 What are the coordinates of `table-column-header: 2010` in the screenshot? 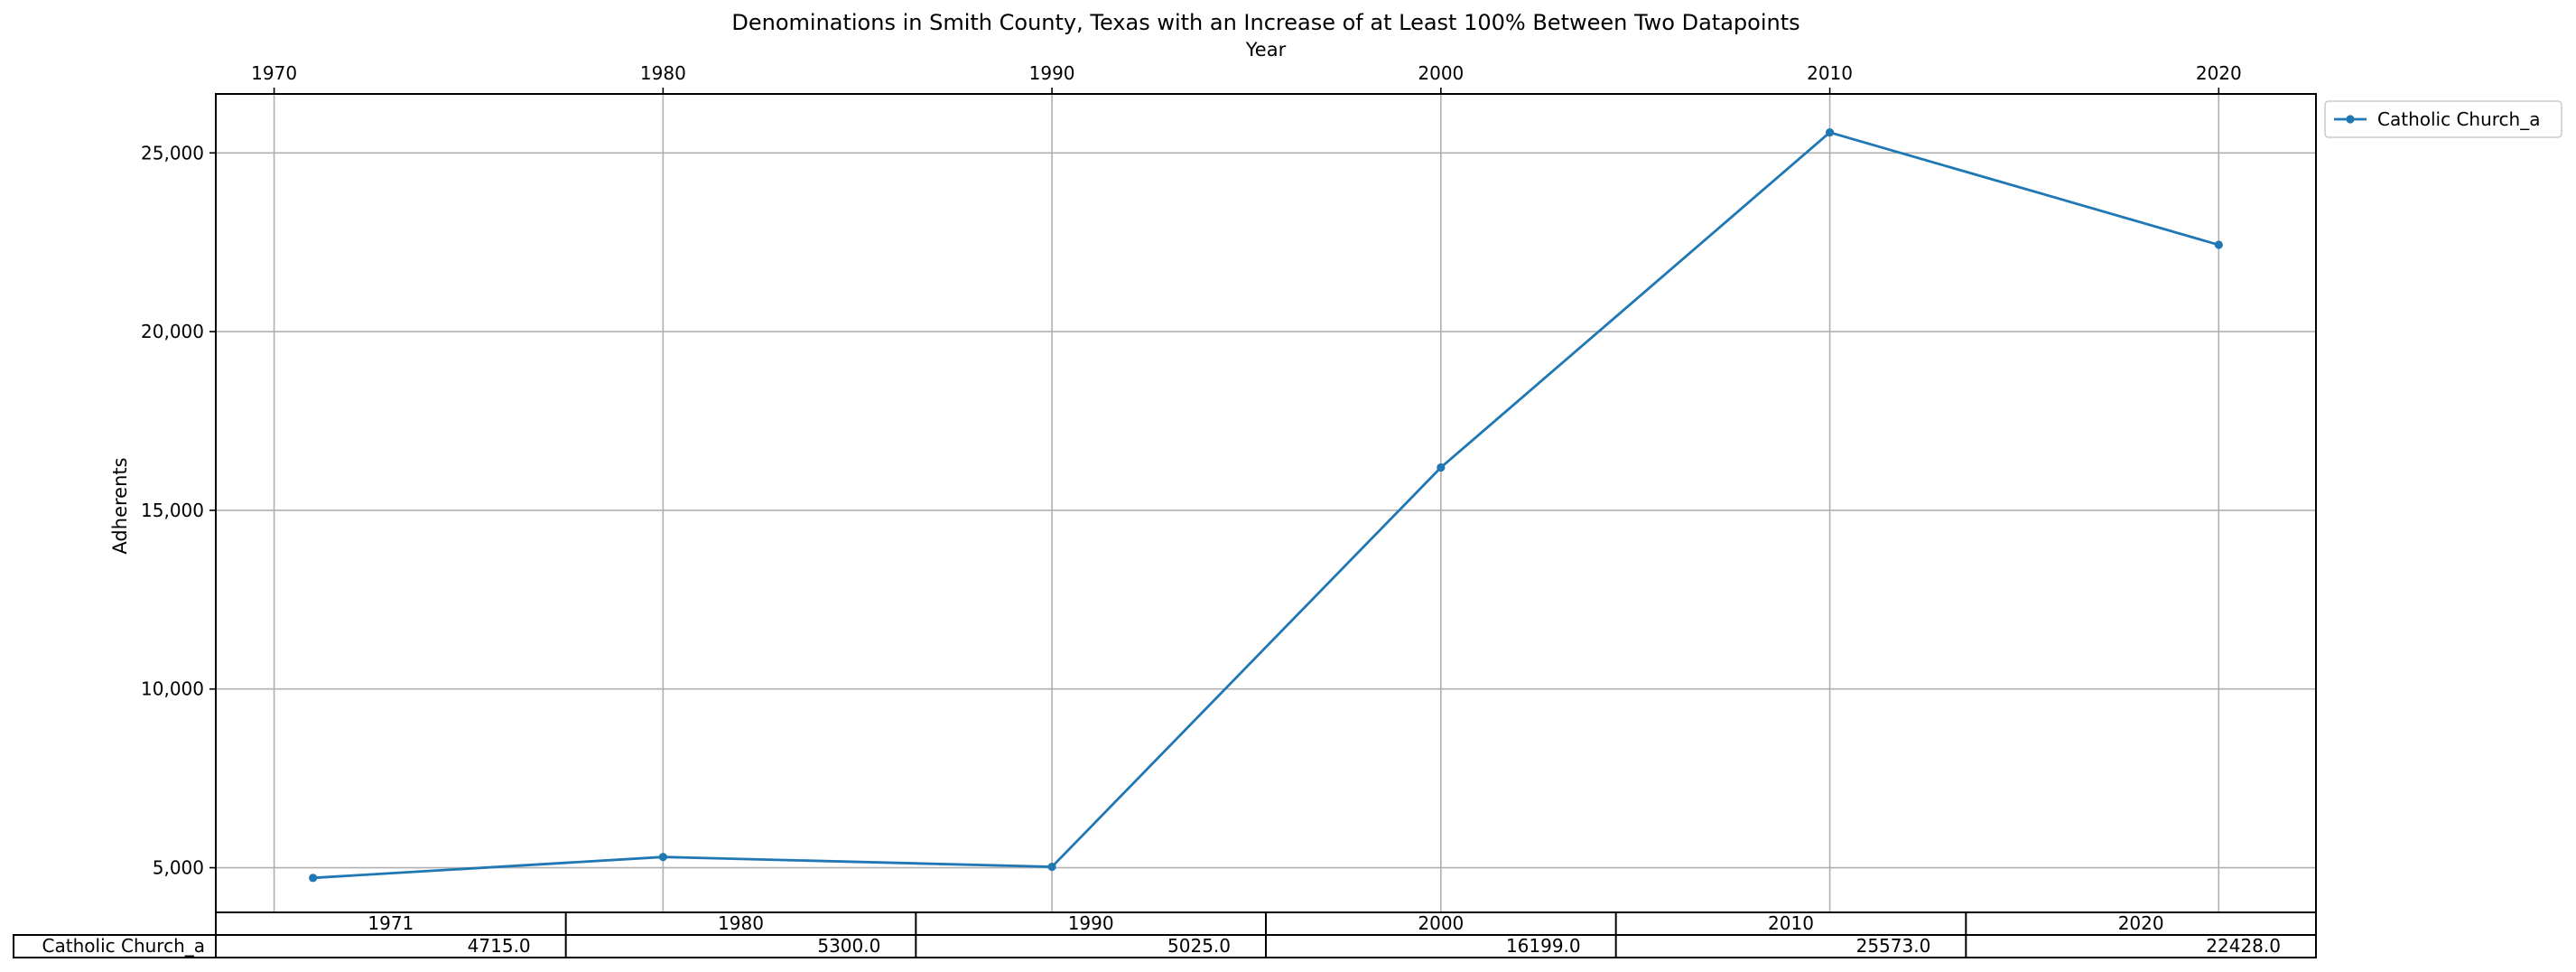 It's located at (1791, 923).